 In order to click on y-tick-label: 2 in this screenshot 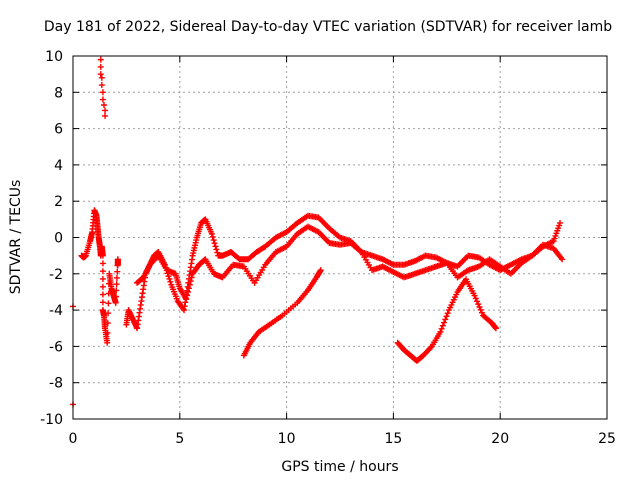, I will do `click(58, 202)`.